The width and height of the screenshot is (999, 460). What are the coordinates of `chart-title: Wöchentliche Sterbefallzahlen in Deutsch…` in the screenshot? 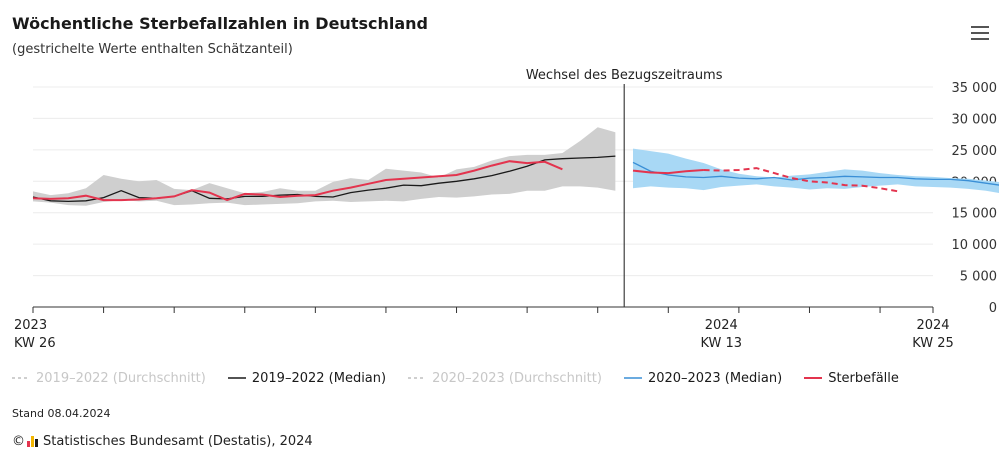 It's located at (220, 23).